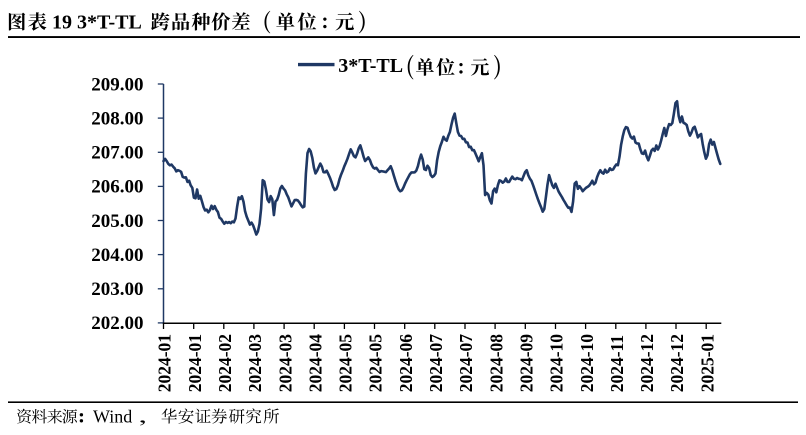 Image resolution: width=806 pixels, height=435 pixels. I want to click on svg-text: 2024-04, so click(315, 363).